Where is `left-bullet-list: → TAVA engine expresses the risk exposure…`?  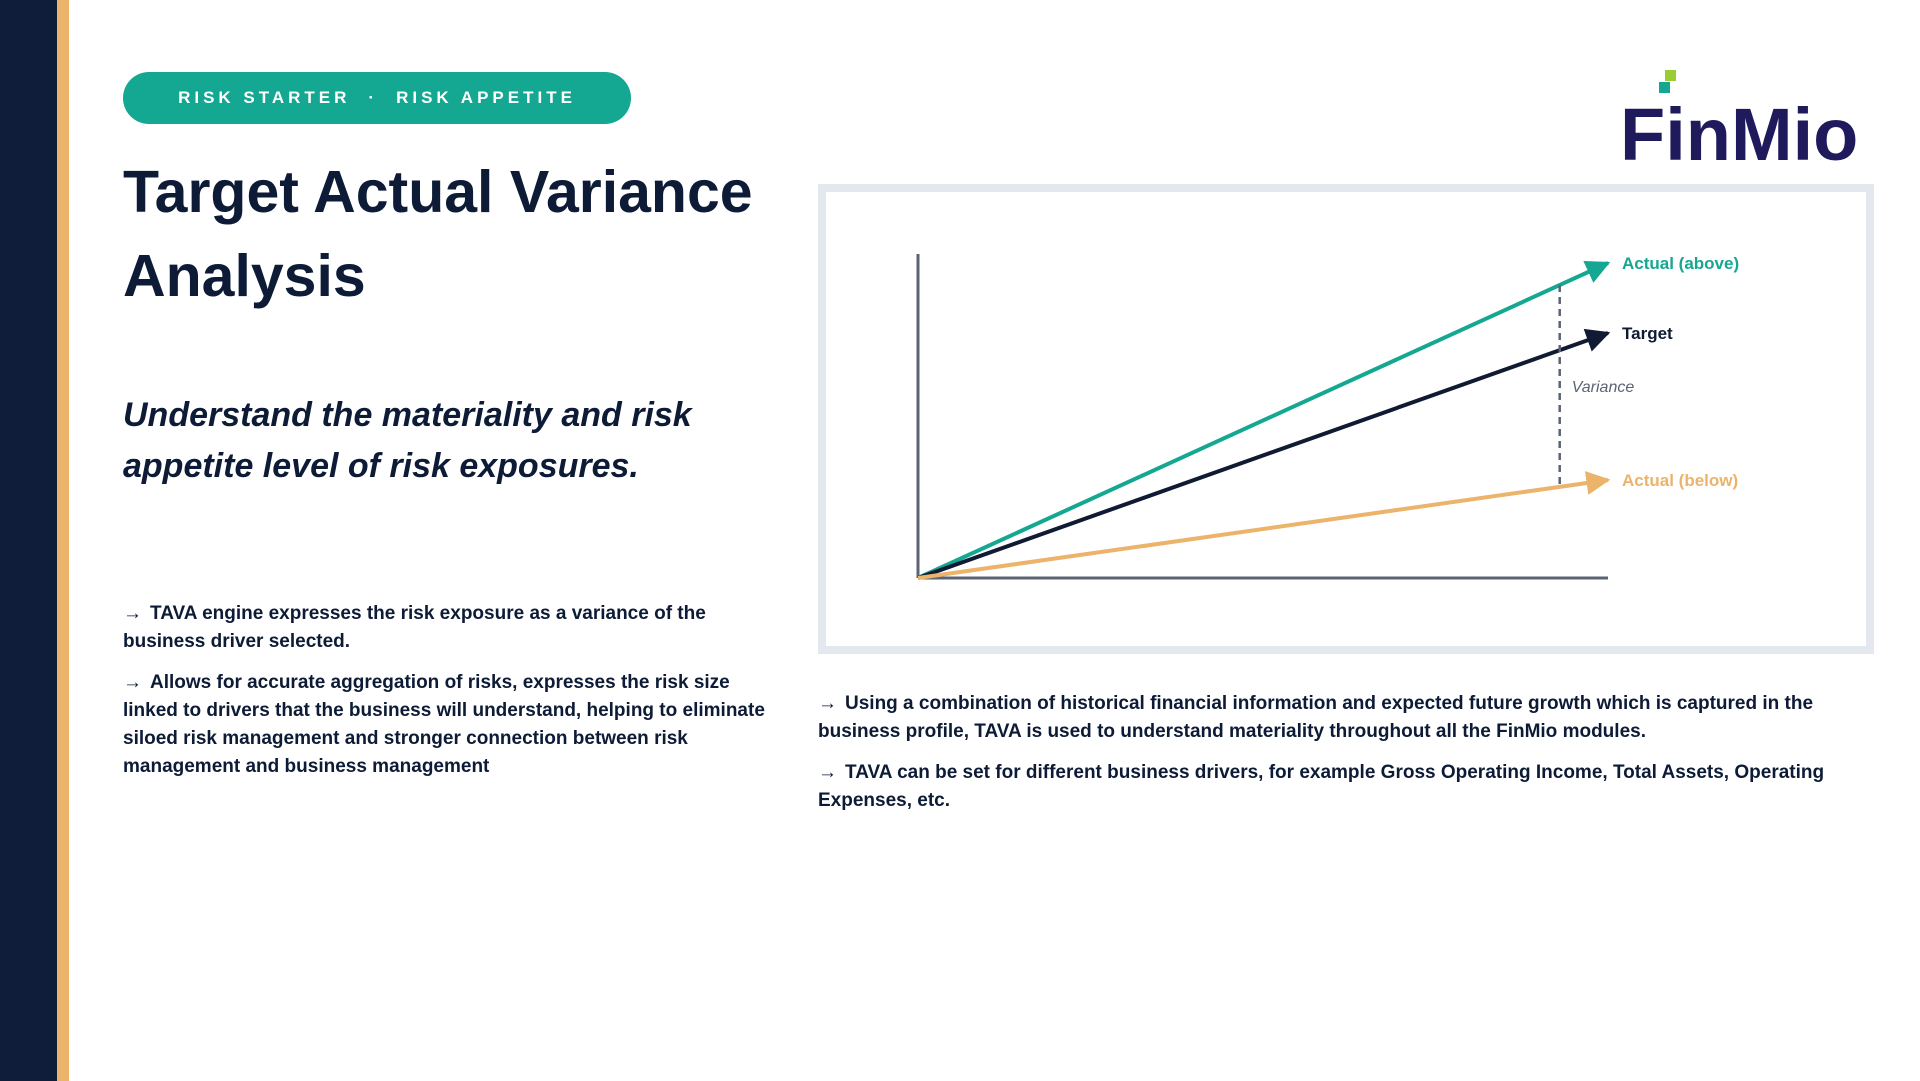
left-bullet-list: → TAVA engine expresses the risk exposure… is located at coordinates (453, 697).